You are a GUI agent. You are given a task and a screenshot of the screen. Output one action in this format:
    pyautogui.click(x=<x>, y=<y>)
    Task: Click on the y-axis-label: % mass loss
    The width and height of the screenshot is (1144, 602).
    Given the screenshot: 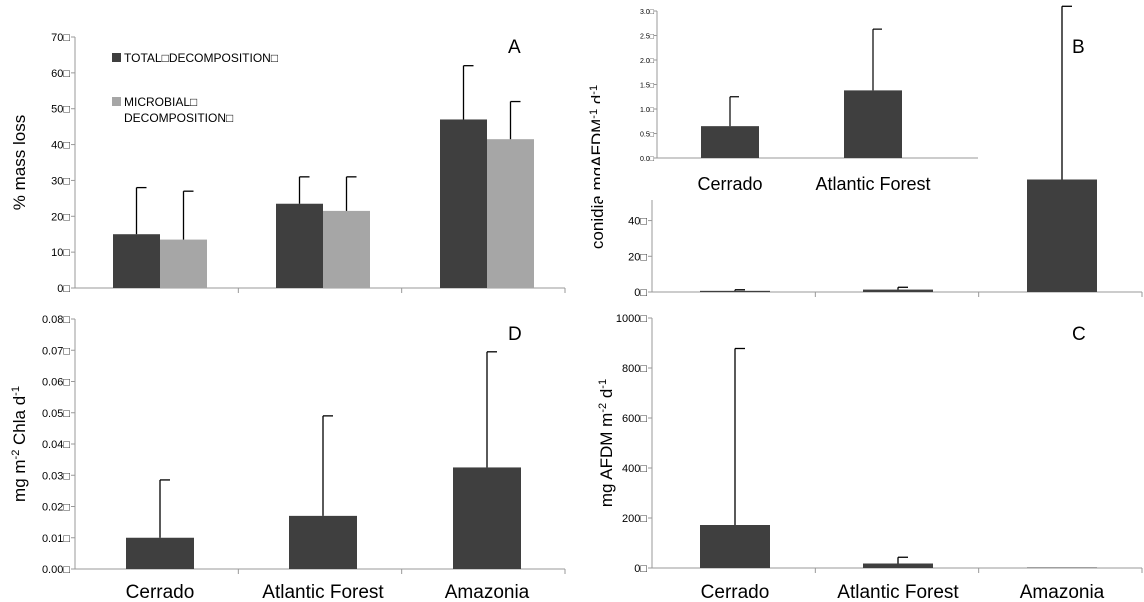 What is the action you would take?
    pyautogui.click(x=19, y=162)
    